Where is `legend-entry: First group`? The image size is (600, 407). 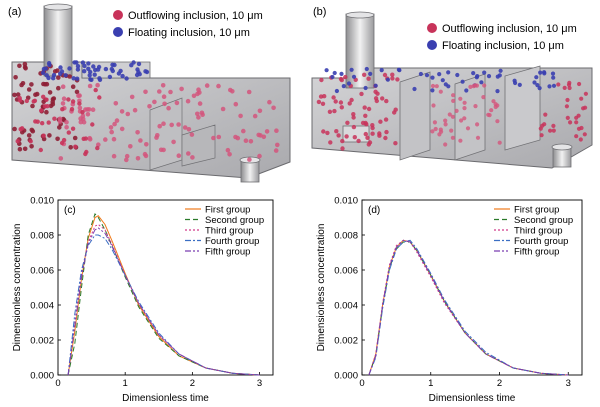 legend-entry: First group is located at coordinates (536, 210).